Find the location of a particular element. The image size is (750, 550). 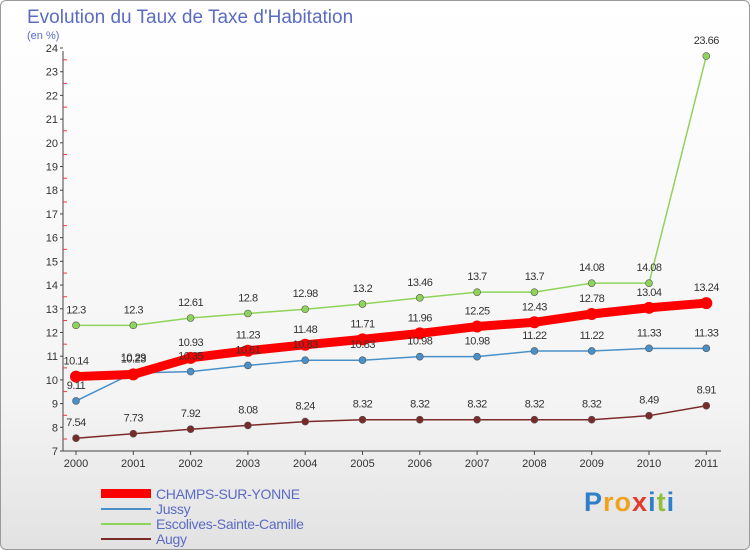

data-label: 11.22 is located at coordinates (592, 336).